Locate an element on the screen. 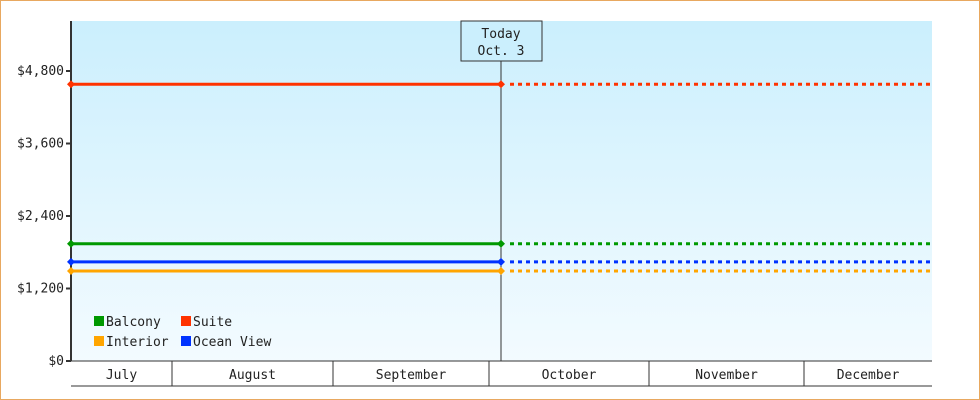 This screenshot has width=980, height=400. y-tick-label: $1,200 is located at coordinates (40, 289).